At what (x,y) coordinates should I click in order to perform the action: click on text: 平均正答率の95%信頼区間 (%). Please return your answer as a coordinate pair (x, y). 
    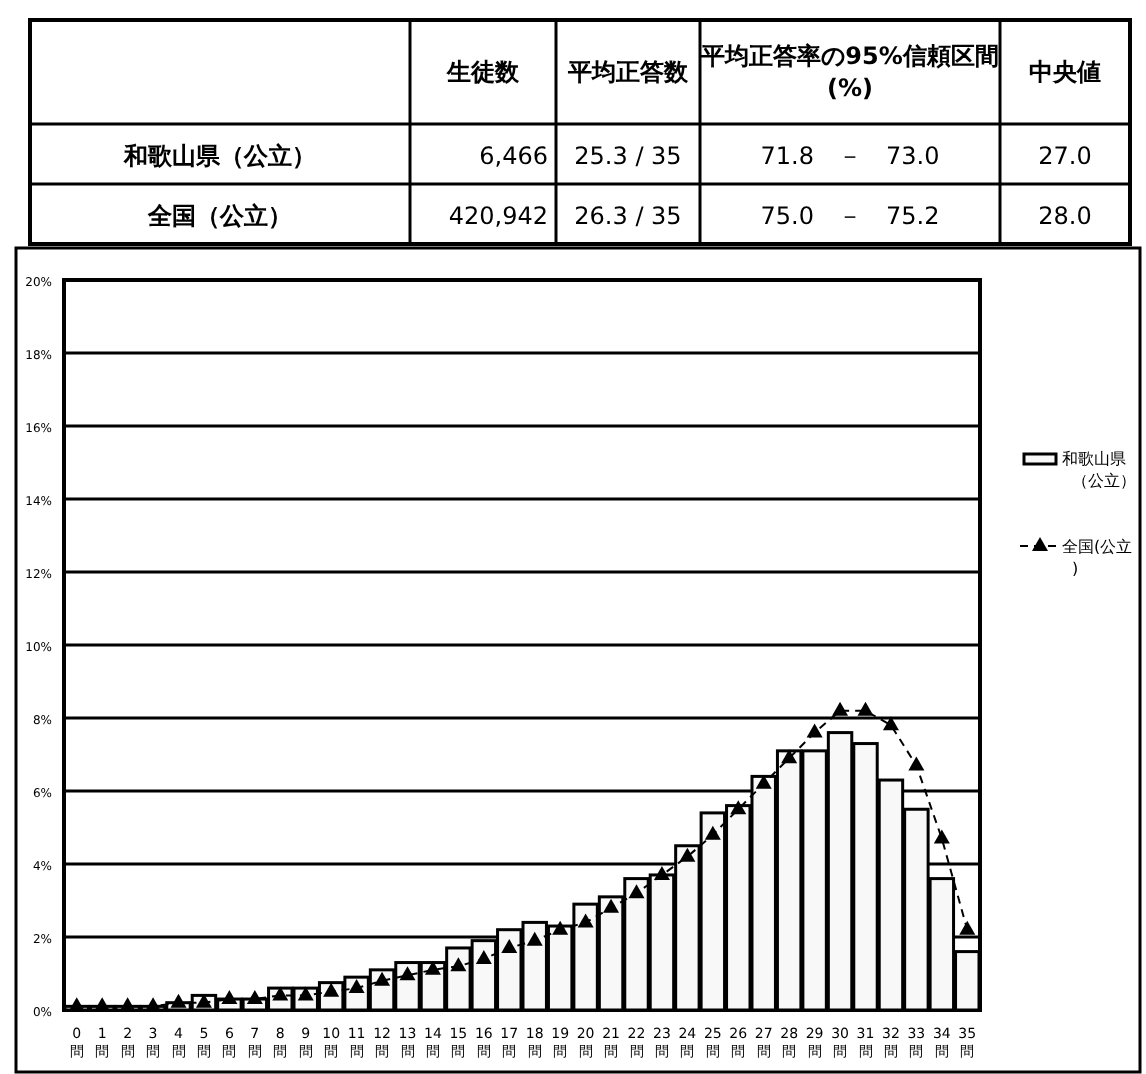
    Looking at the image, I should click on (849, 72).